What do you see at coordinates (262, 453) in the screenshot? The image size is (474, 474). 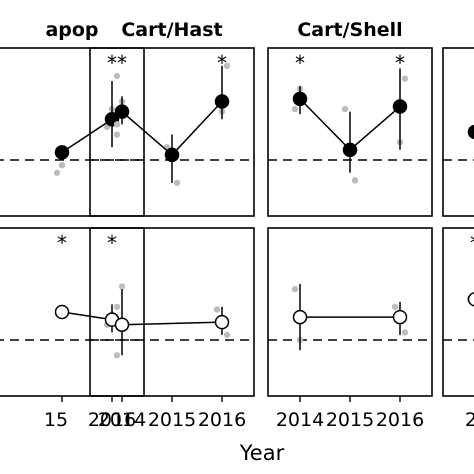 I see `x-axis-title: Year` at bounding box center [262, 453].